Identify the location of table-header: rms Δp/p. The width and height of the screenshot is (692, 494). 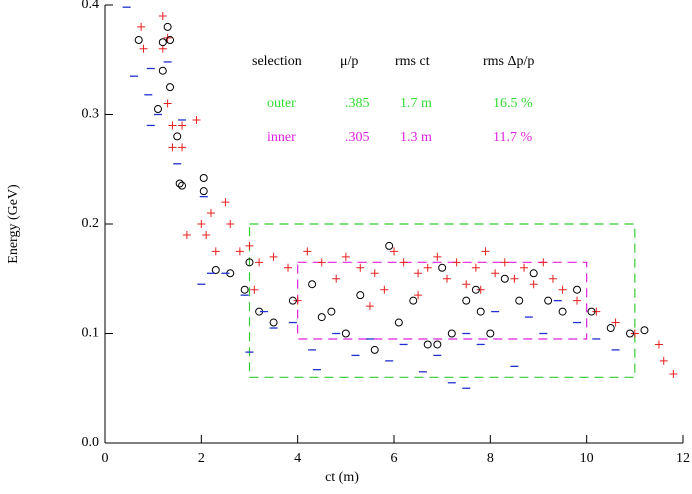
(508, 61).